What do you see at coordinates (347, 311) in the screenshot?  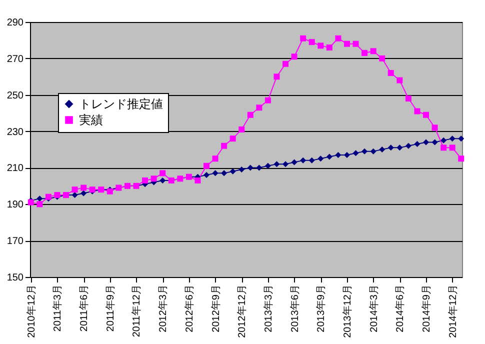 I see `x-tick-label: 2013年12月` at bounding box center [347, 311].